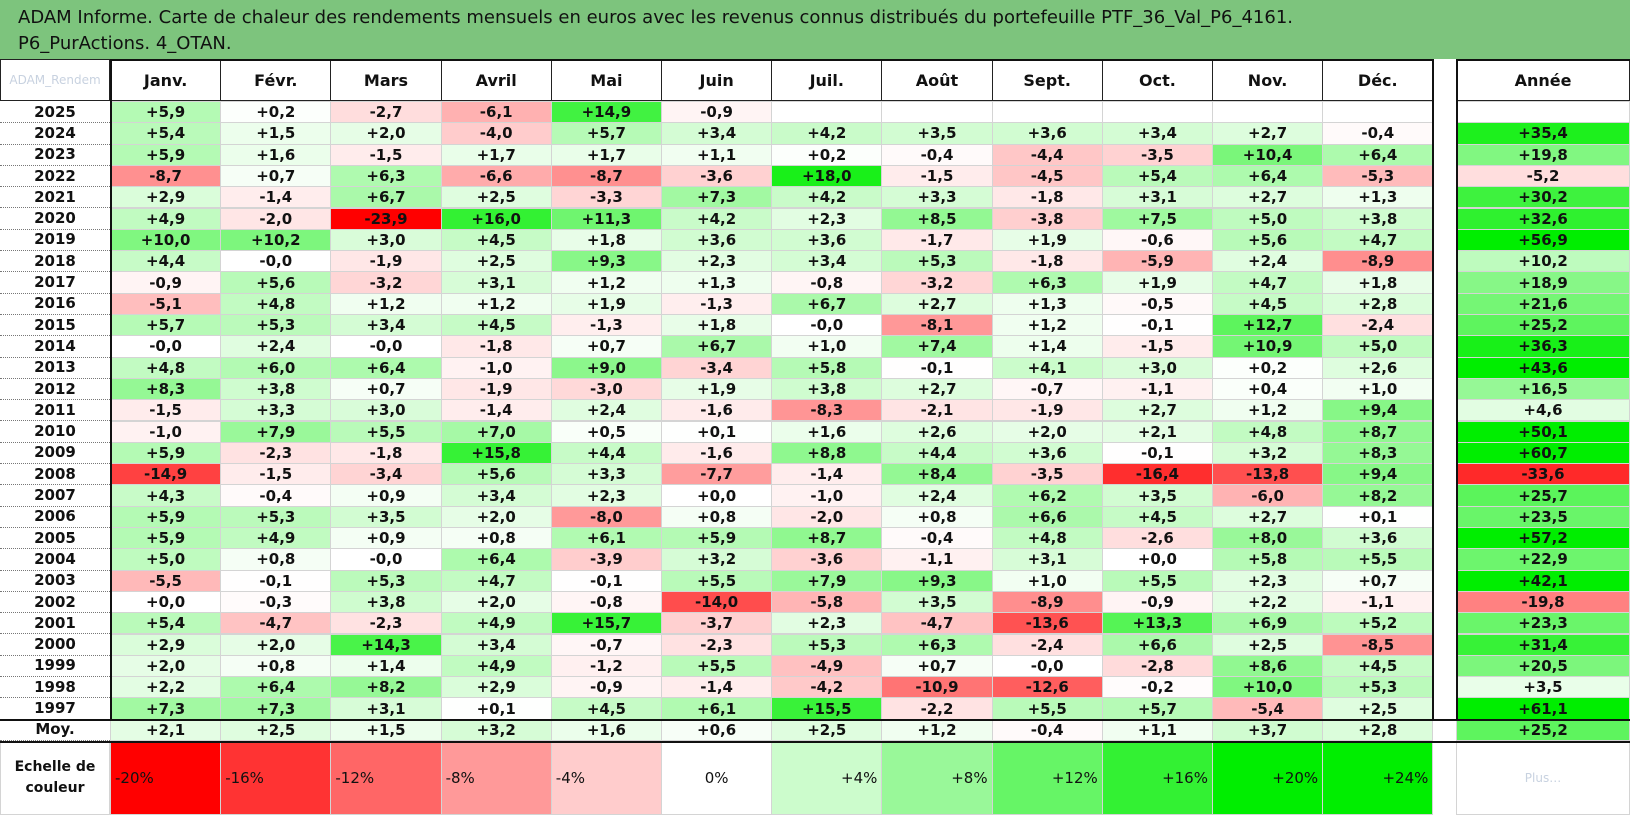  What do you see at coordinates (1543, 708) in the screenshot?
I see `annual-cell: +61,1` at bounding box center [1543, 708].